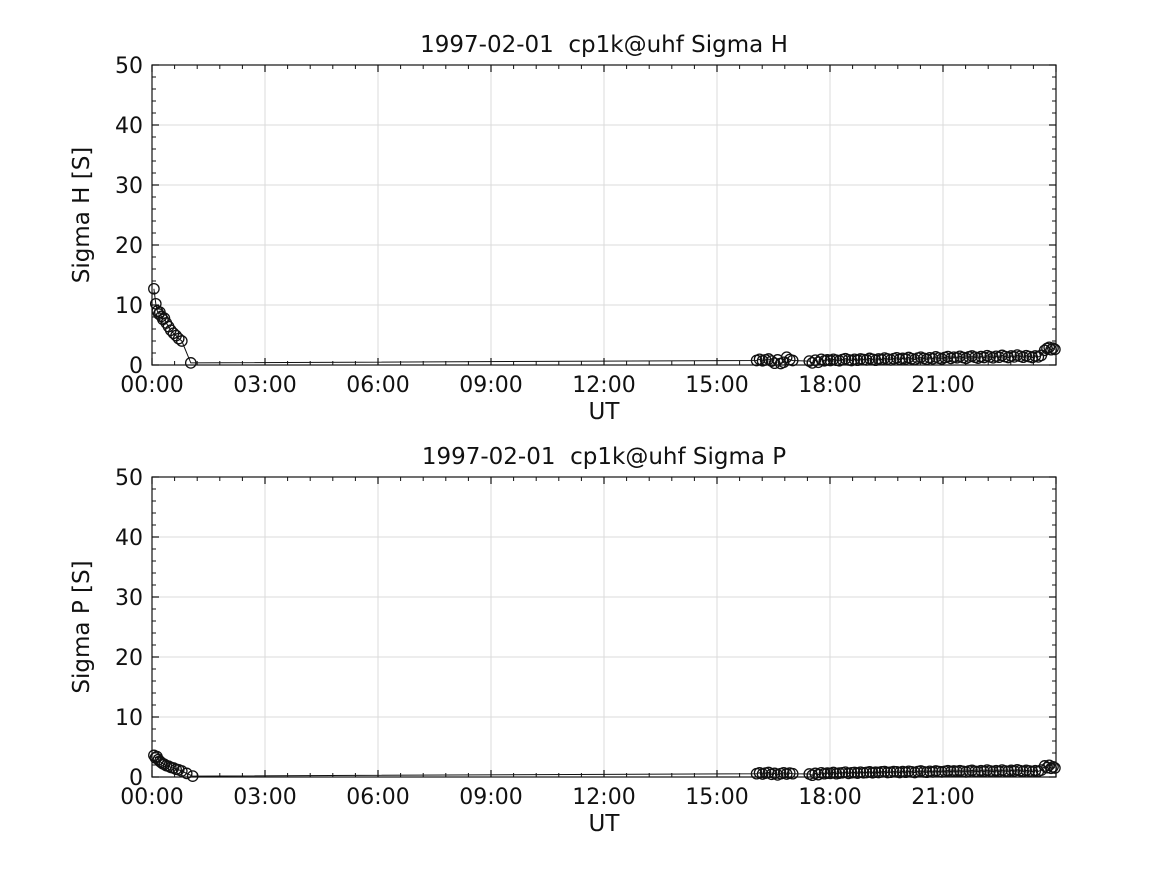 The width and height of the screenshot is (1167, 875). What do you see at coordinates (604, 457) in the screenshot?
I see `sigma-p-title: 1997-02-01 cp1k@uhf Sigma P` at bounding box center [604, 457].